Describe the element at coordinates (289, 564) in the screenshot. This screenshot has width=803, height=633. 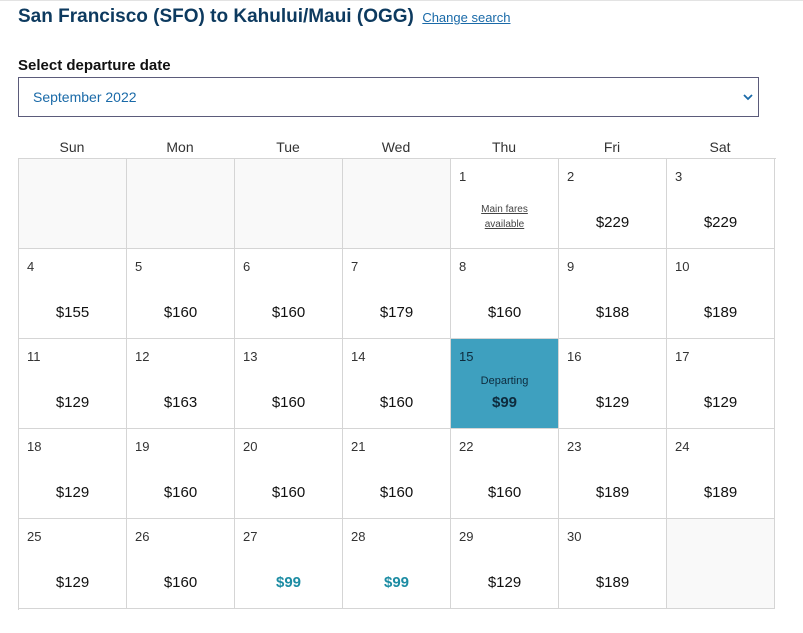
I see `calendar-day-27: 27 $99` at that location.